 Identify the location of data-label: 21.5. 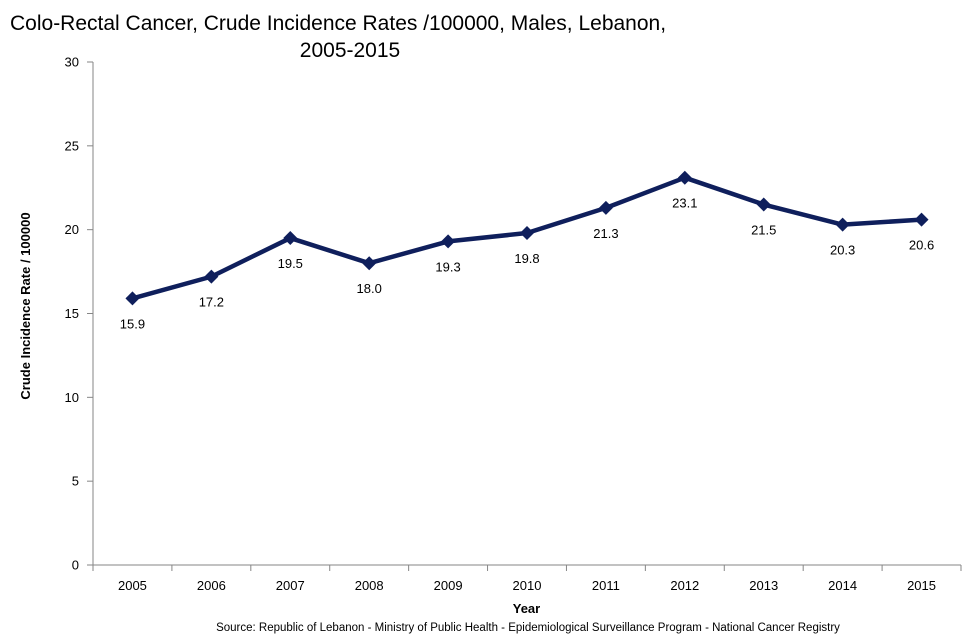
(763, 230).